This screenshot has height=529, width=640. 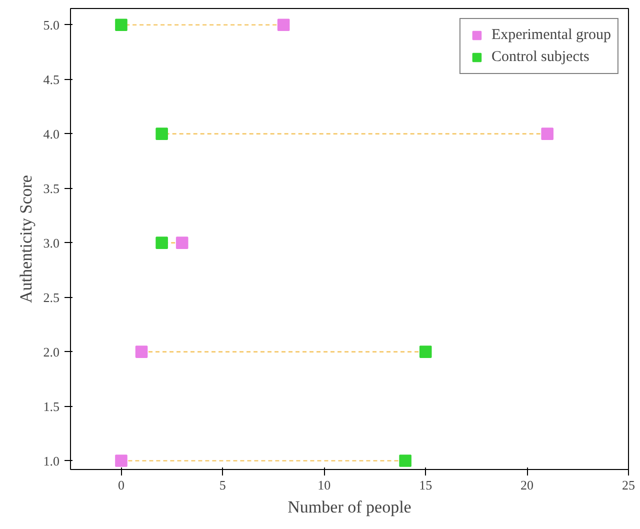 I want to click on y-tick-label: 4.5, so click(x=51, y=79).